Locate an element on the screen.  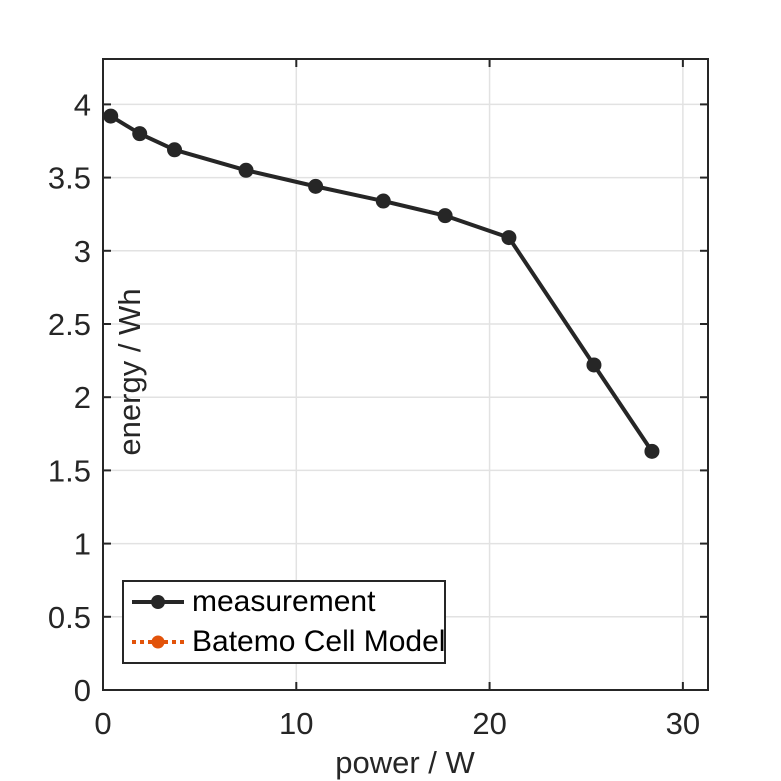
legend-entry-batemo-cell-model: Batemo Cell Model is located at coordinates (288, 642).